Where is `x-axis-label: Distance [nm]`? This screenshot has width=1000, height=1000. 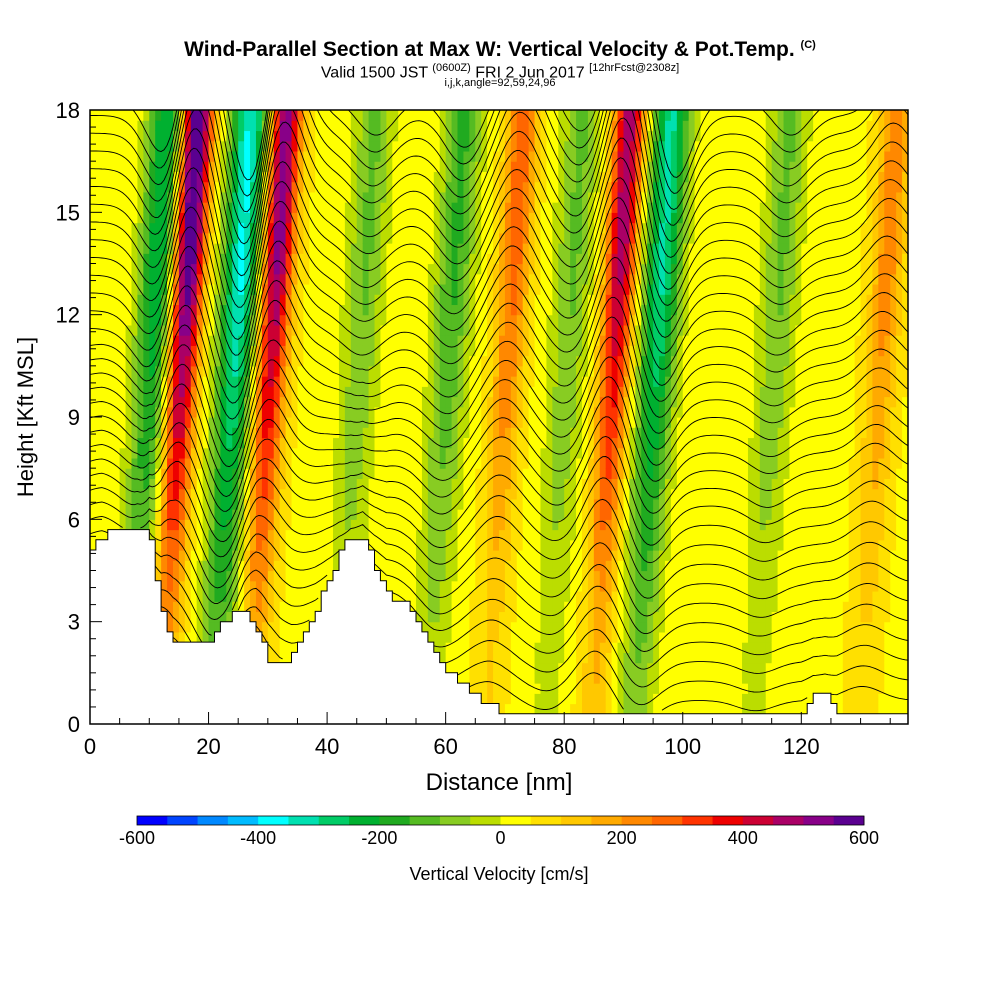
x-axis-label: Distance [nm] is located at coordinates (499, 782).